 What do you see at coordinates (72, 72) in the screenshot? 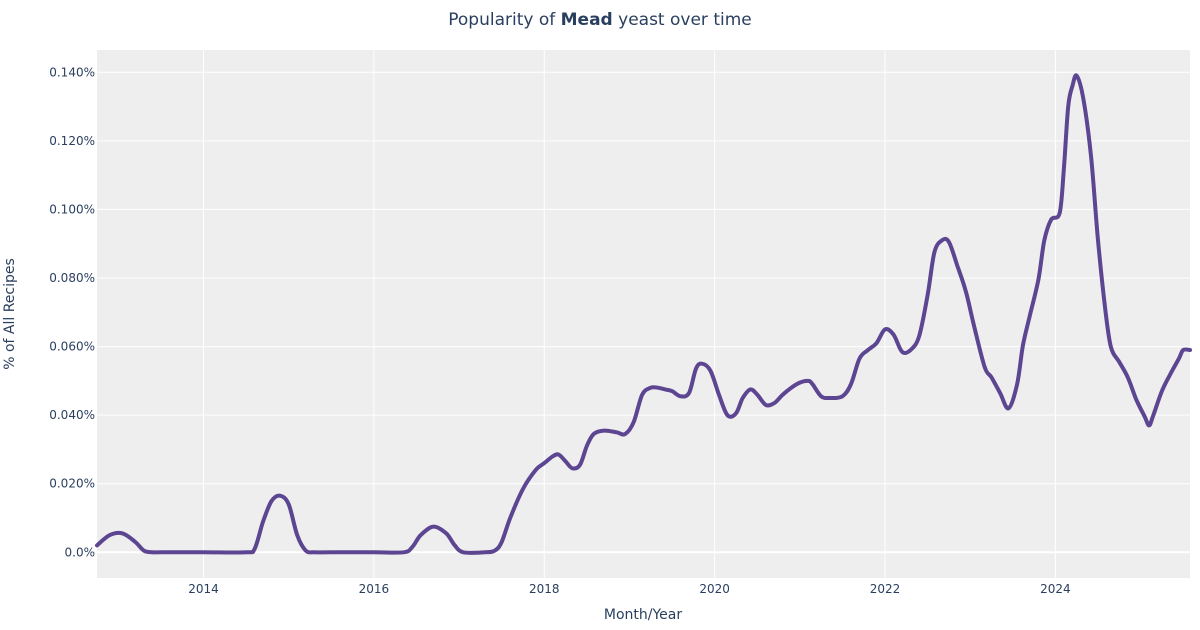
I see `y-tick-label: 0.140%` at bounding box center [72, 72].